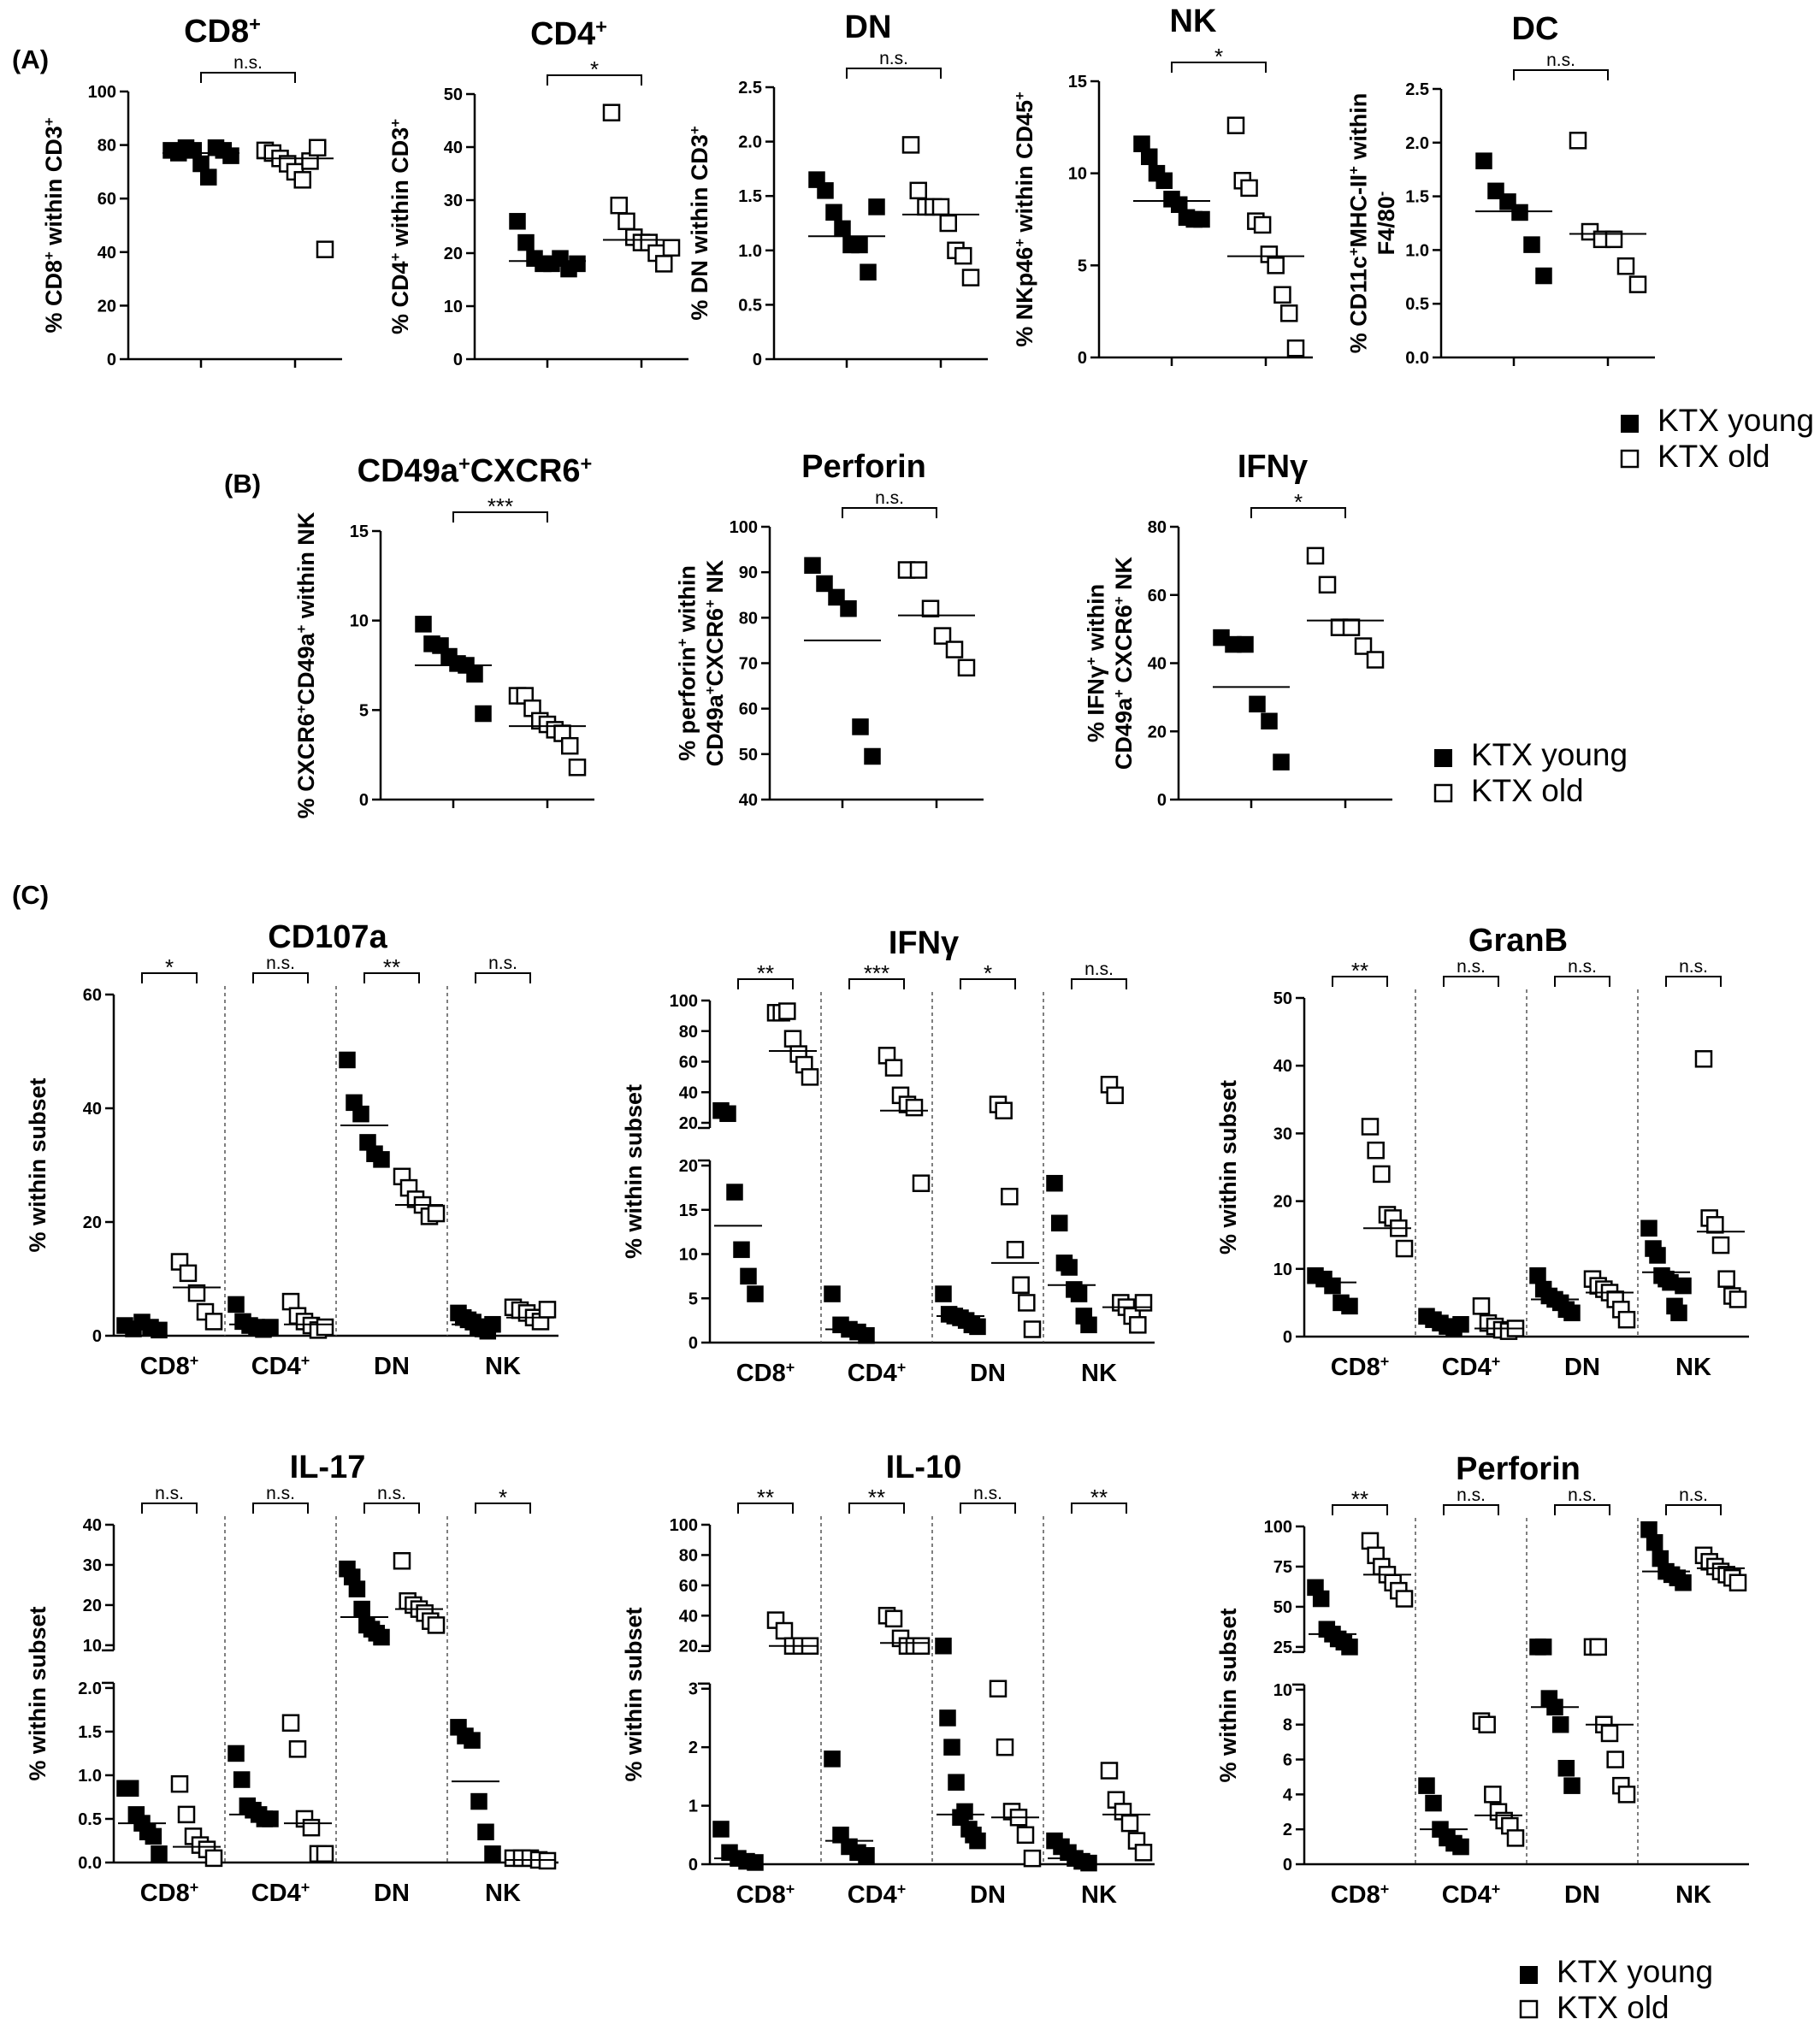 The width and height of the screenshot is (1820, 2025). Describe the element at coordinates (90, 1689) in the screenshot. I see `y-tick-label: 2.0` at that location.